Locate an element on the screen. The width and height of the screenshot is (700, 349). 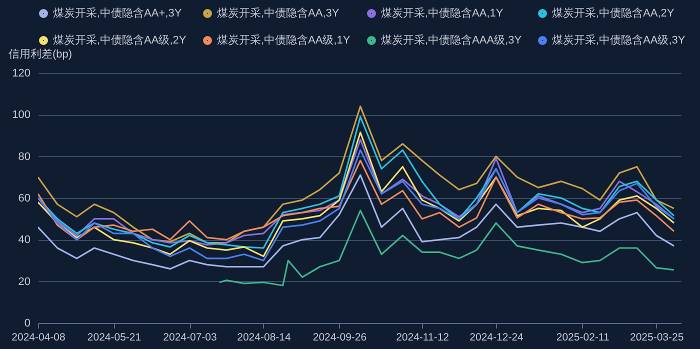
legend-label: 煤炭开采,中债隐含AA,1Y is located at coordinates (442, 13).